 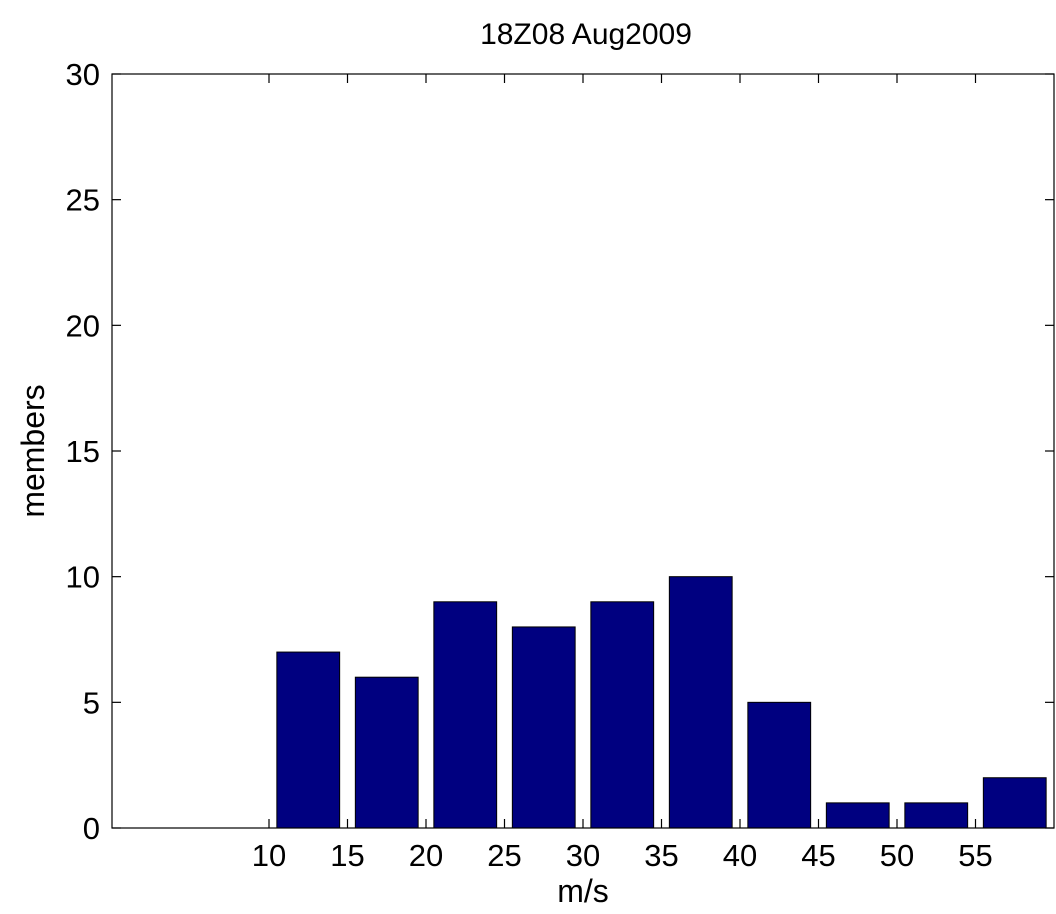 I want to click on y-tick-label-5: 25, so click(x=83, y=200).